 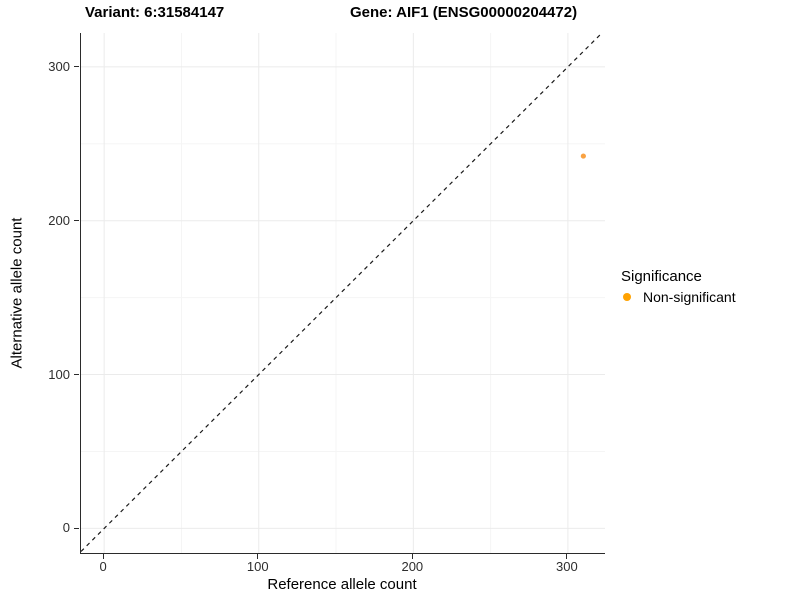 I want to click on legend-title: Significance, so click(x=661, y=276).